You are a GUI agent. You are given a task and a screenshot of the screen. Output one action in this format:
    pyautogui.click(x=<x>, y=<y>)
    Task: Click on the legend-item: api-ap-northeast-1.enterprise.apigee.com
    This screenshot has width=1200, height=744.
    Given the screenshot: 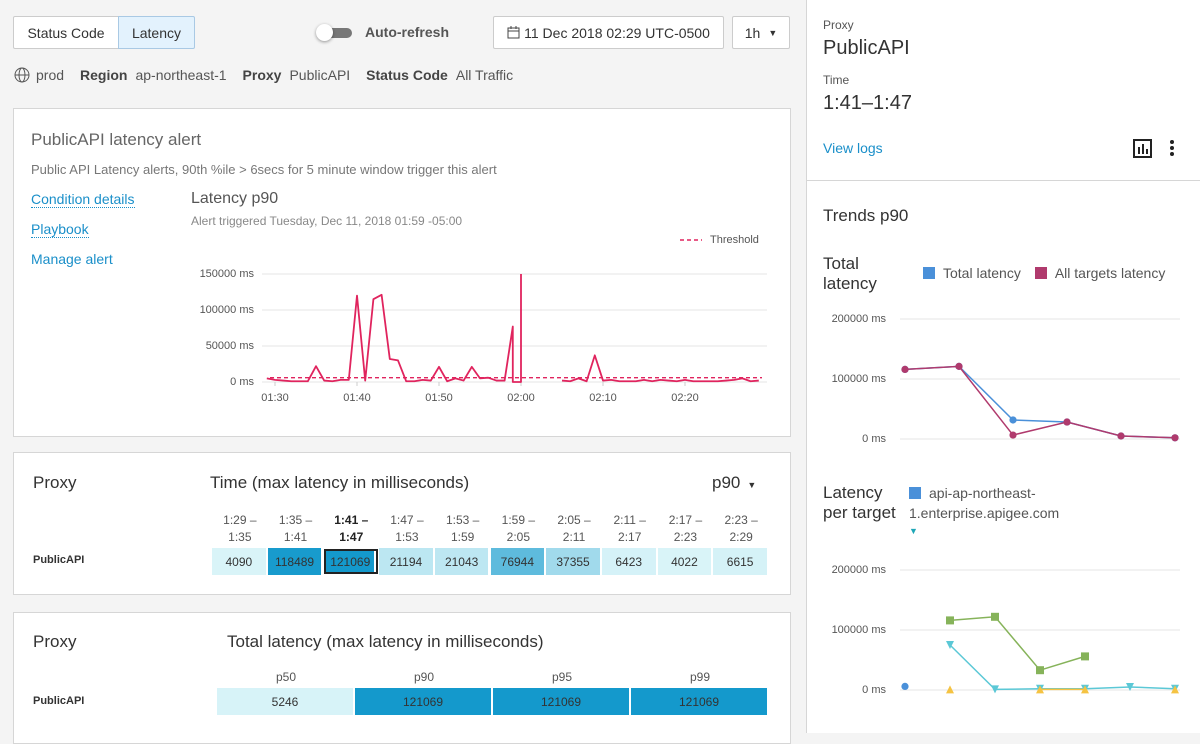 What is the action you would take?
    pyautogui.click(x=984, y=503)
    